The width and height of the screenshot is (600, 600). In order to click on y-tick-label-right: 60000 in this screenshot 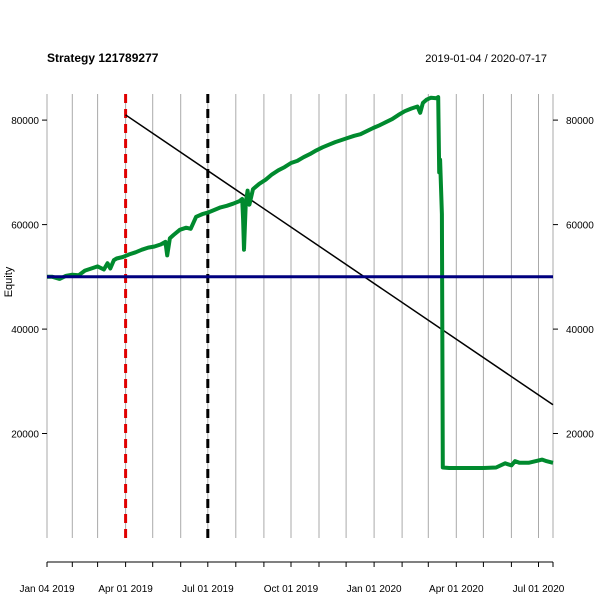, I will do `click(580, 226)`.